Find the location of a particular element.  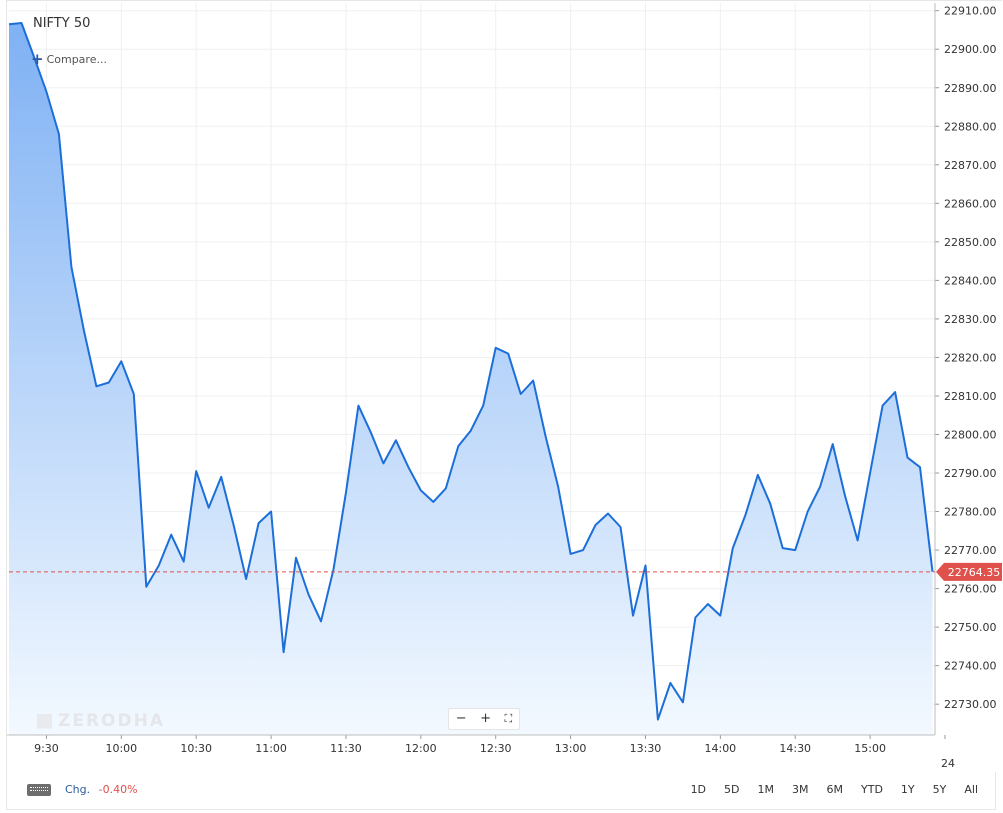

change-readout: Chg. -0.40% is located at coordinates (101, 789).